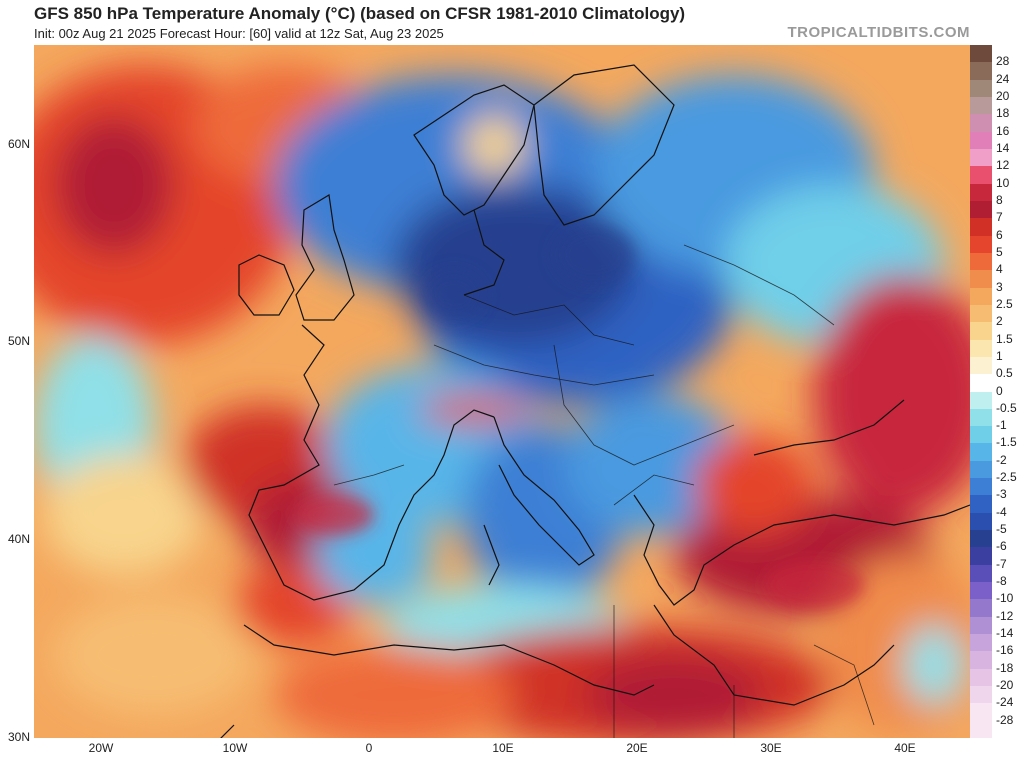  What do you see at coordinates (503, 748) in the screenshot?
I see `lon-label-10e: 10E` at bounding box center [503, 748].